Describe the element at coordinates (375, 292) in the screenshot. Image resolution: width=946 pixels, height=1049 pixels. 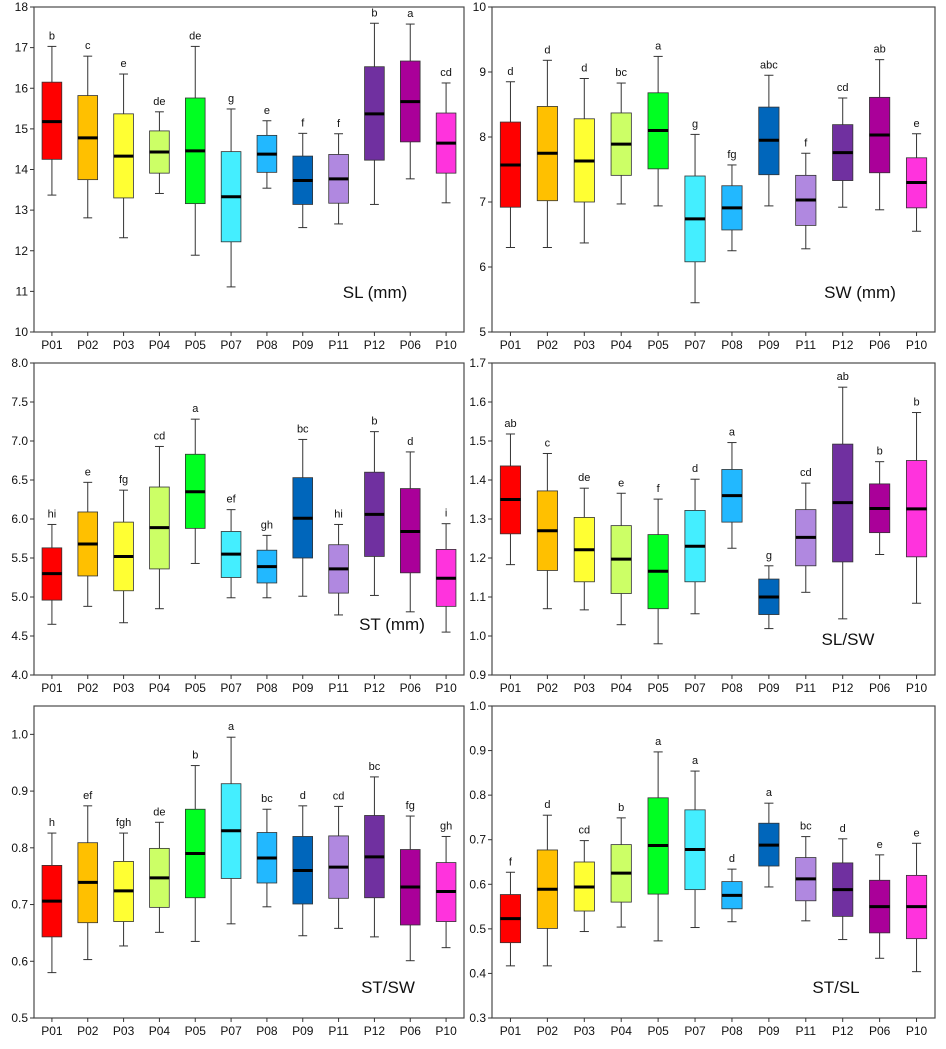
I see `panel-title: SL (mm)` at that location.